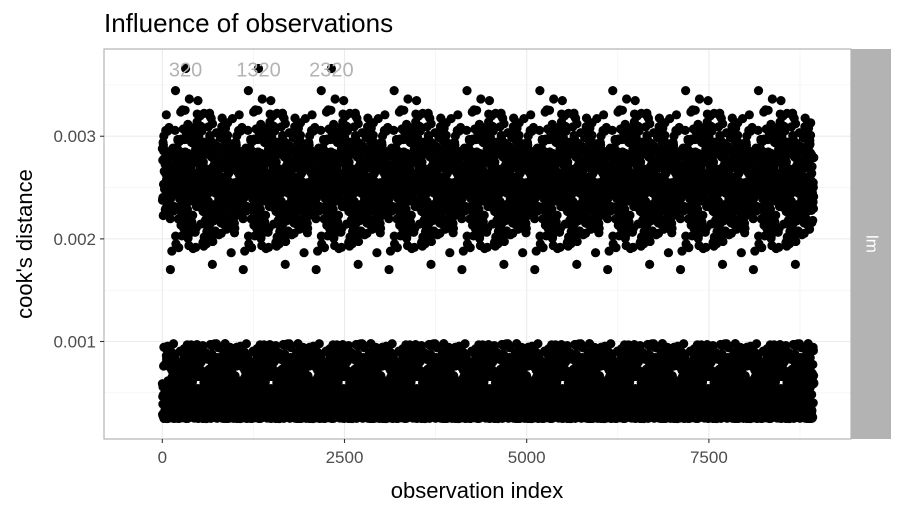 Image resolution: width=905 pixels, height=516 pixels. I want to click on chart-title: Influence of observations, so click(248, 23).